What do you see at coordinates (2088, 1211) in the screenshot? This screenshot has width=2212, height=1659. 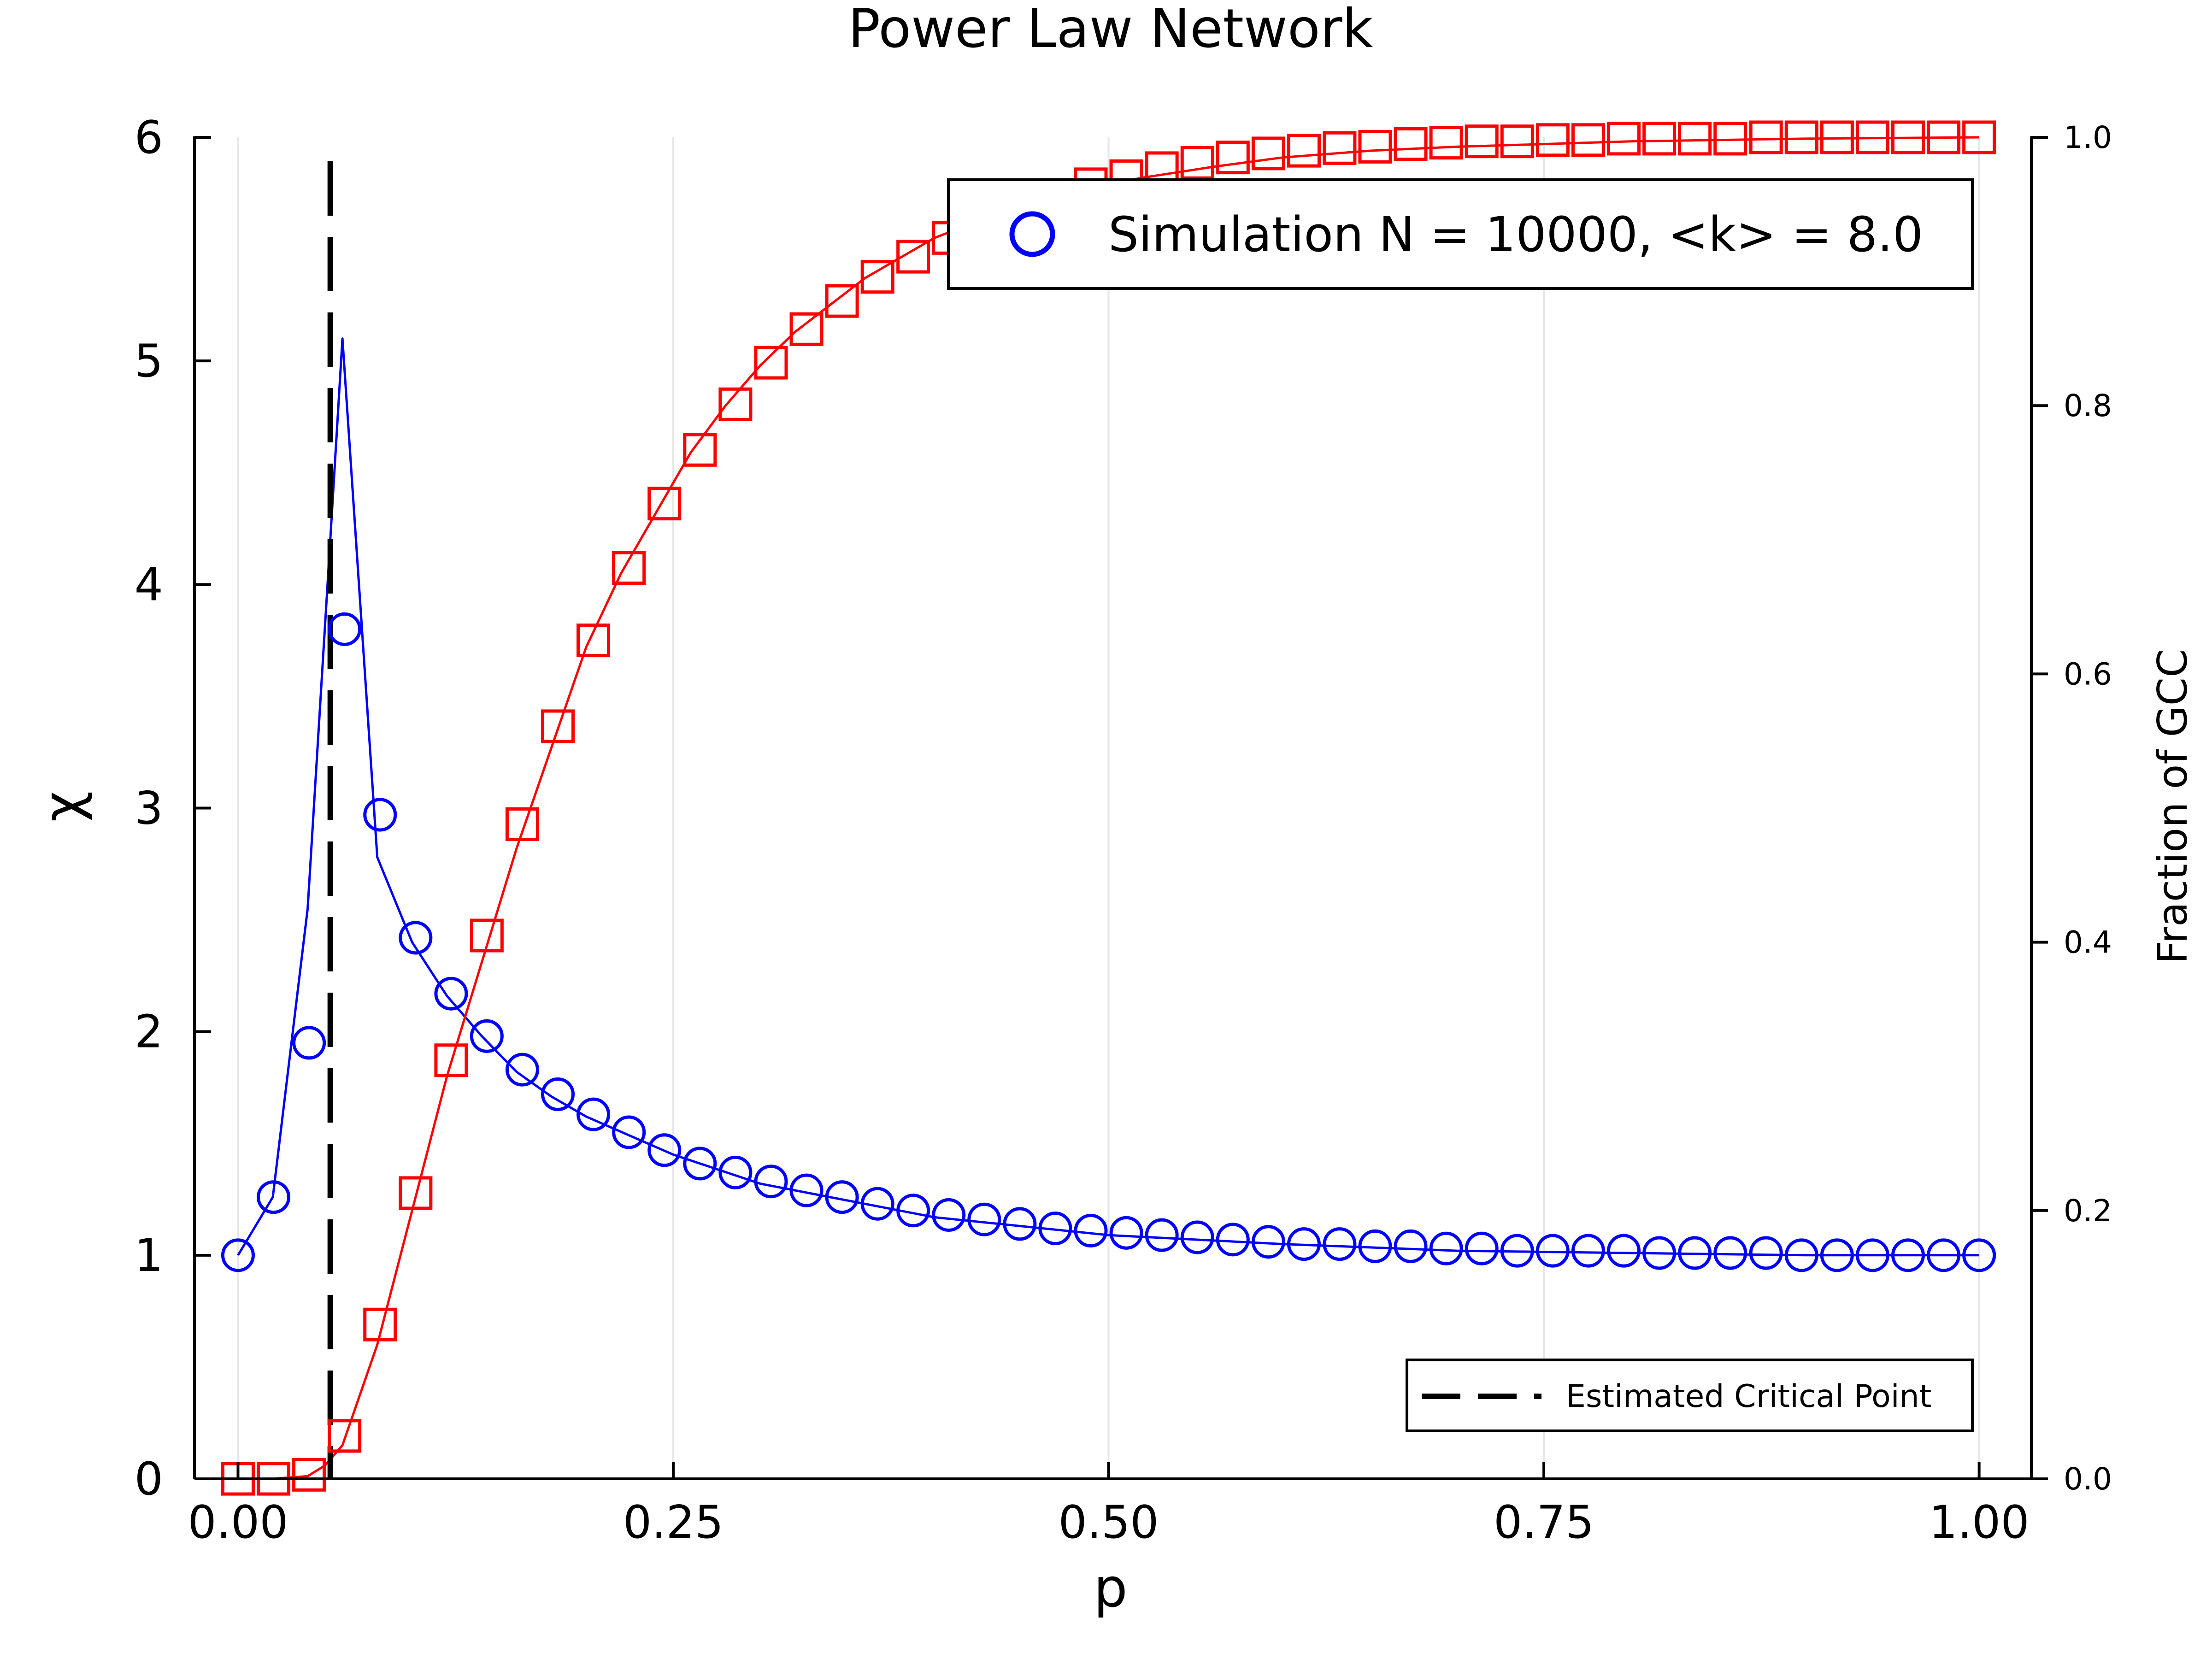 I see `y2-tick-label: 0.2` at bounding box center [2088, 1211].